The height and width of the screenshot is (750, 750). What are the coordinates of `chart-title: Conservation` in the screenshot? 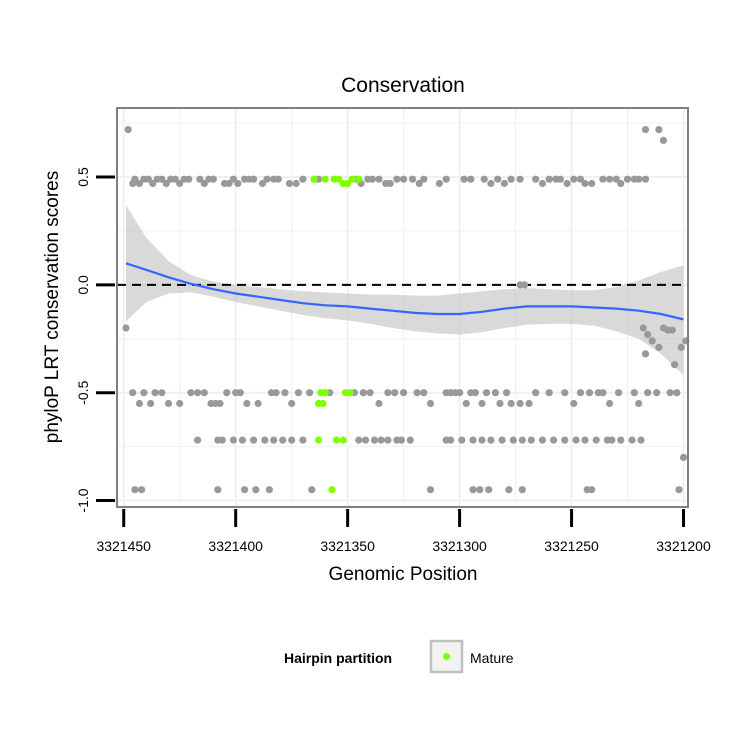 It's located at (403, 85).